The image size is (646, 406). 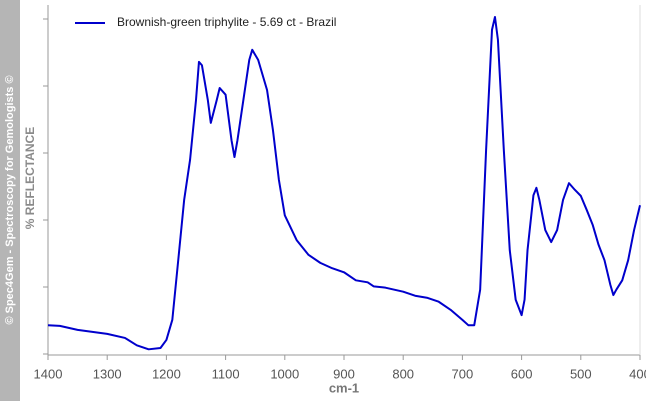 I want to click on x-tick-label: 400, so click(x=637, y=373).